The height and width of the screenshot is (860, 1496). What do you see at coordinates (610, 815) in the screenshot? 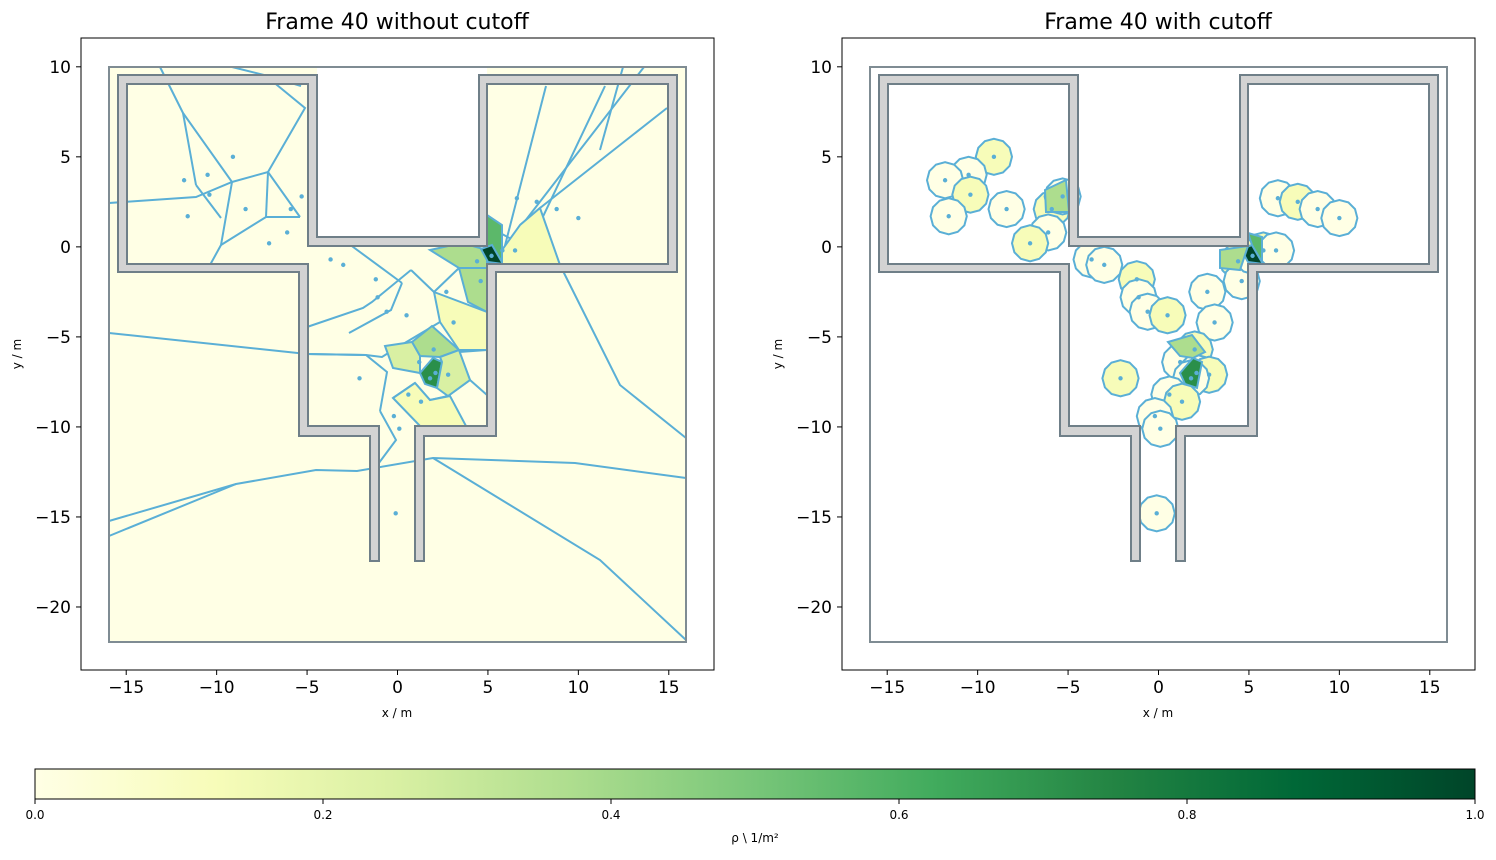
I see `colorbar-tick-label: 0.4` at bounding box center [610, 815].